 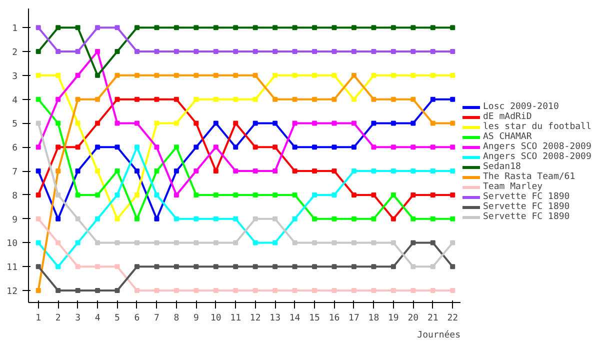 What do you see at coordinates (507, 137) in the screenshot?
I see `legend-label: AS CHAMAR` at bounding box center [507, 137].